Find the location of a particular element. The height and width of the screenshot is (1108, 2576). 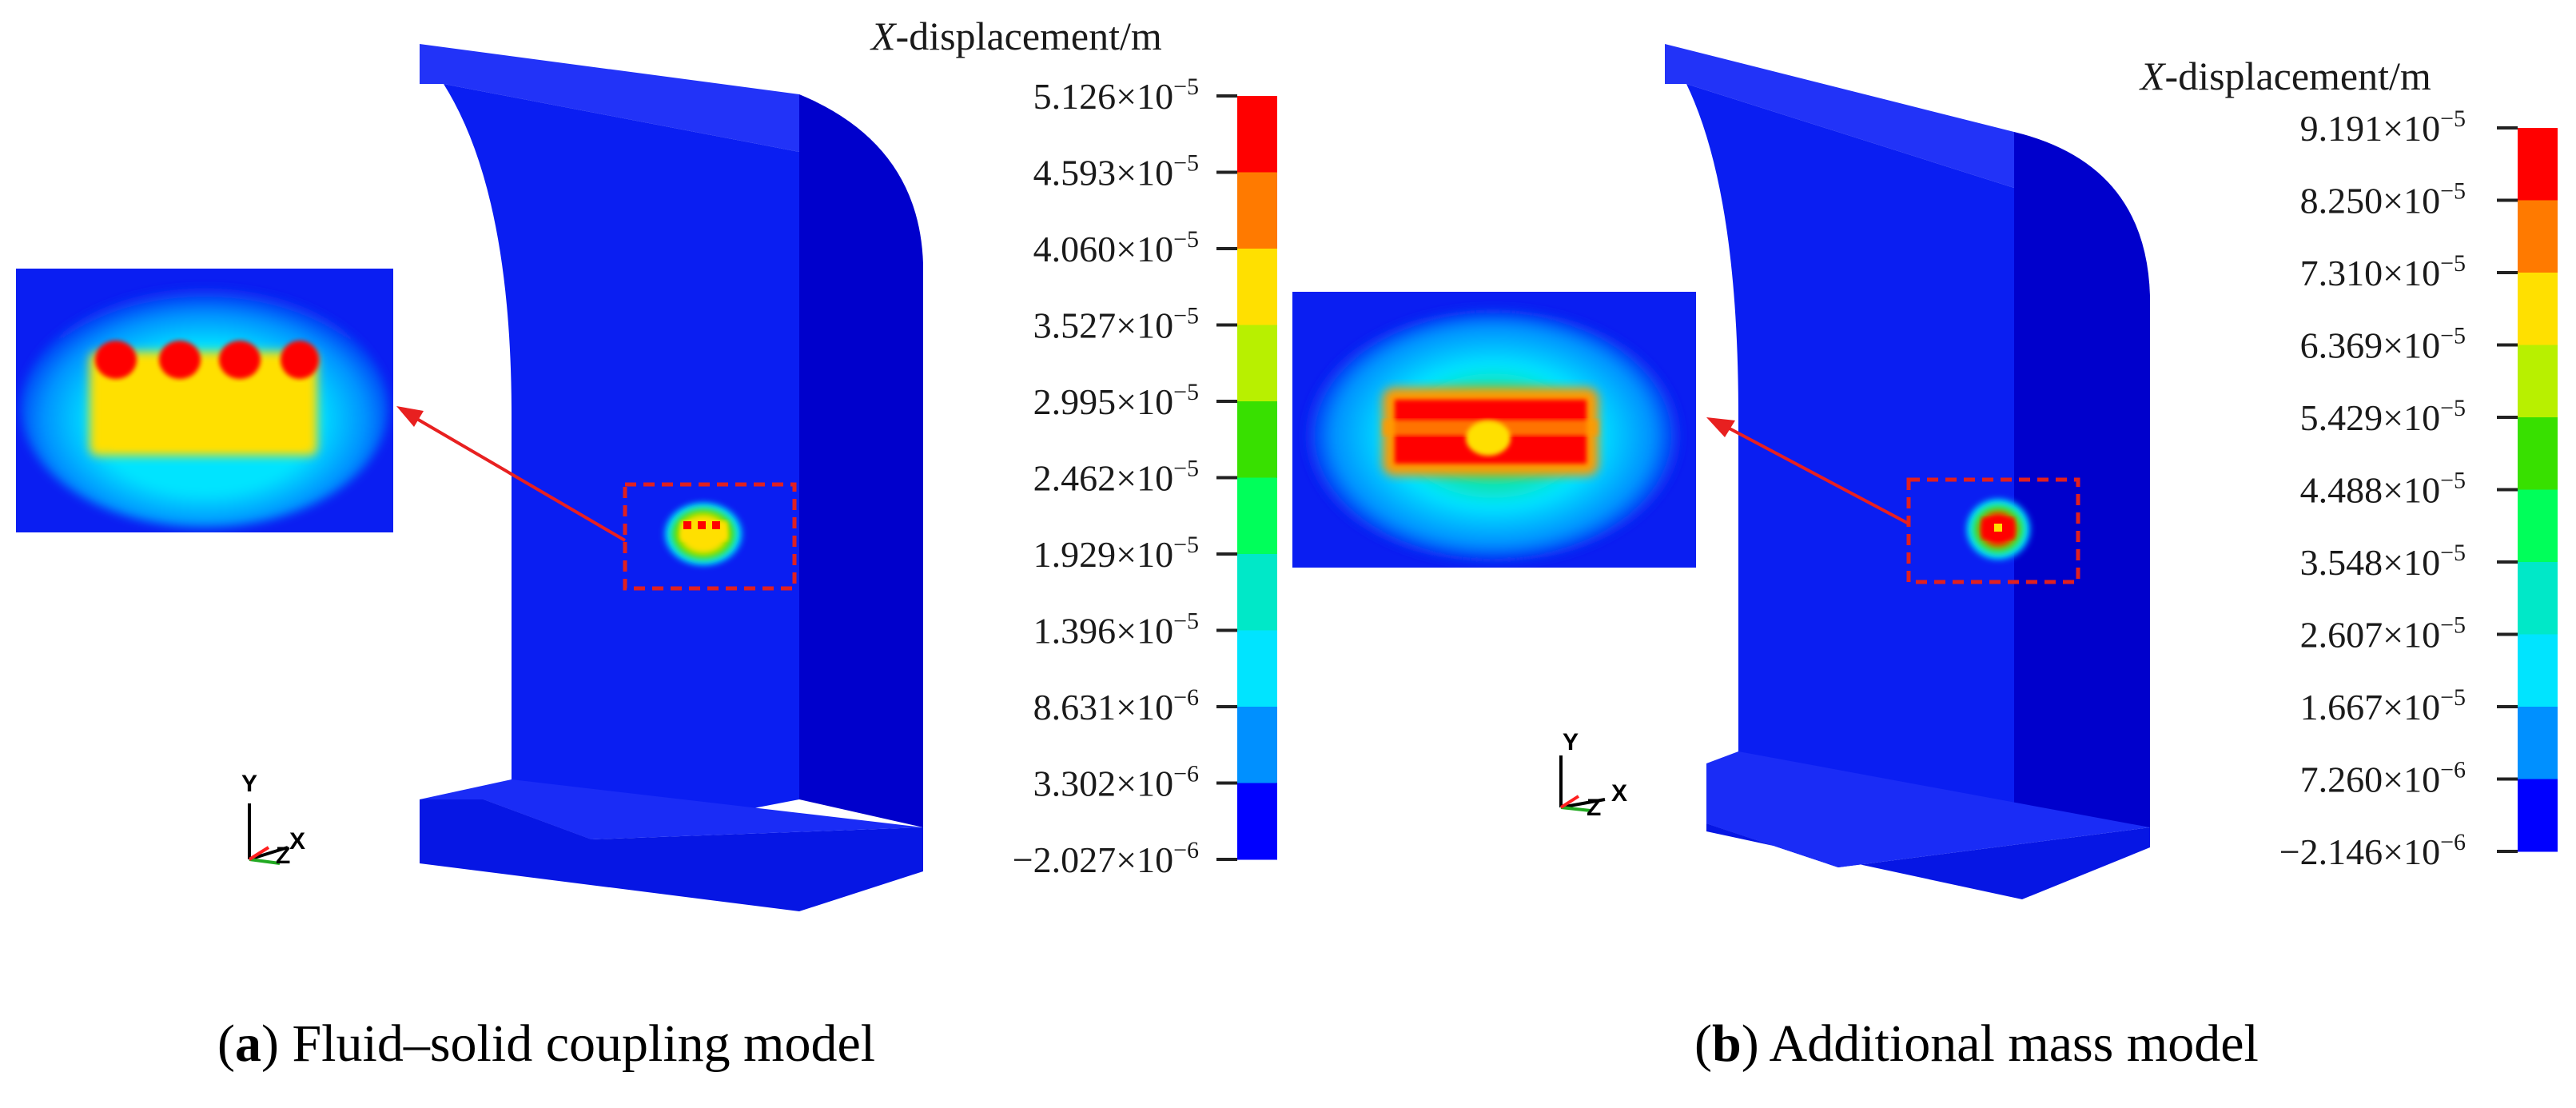

caption-b: (b) Additional mass model is located at coordinates (1977, 1043).